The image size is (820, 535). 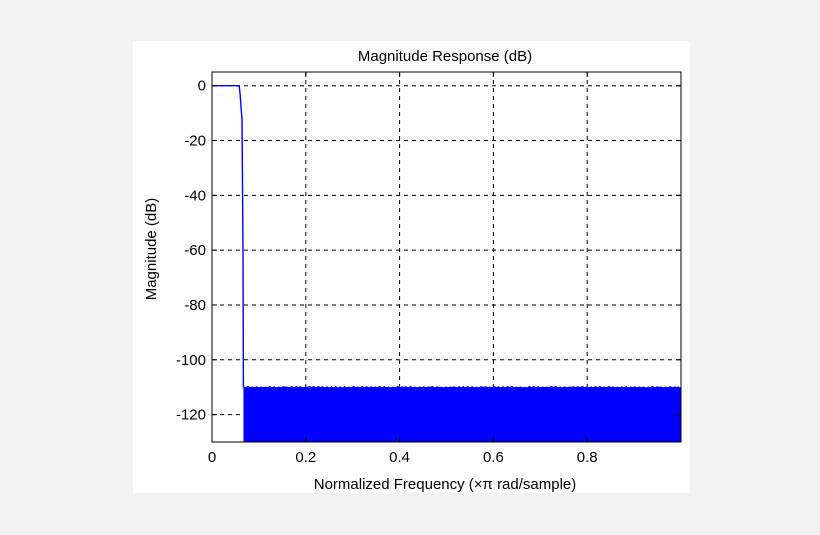 I want to click on y-tick-label: -80, so click(x=195, y=305).